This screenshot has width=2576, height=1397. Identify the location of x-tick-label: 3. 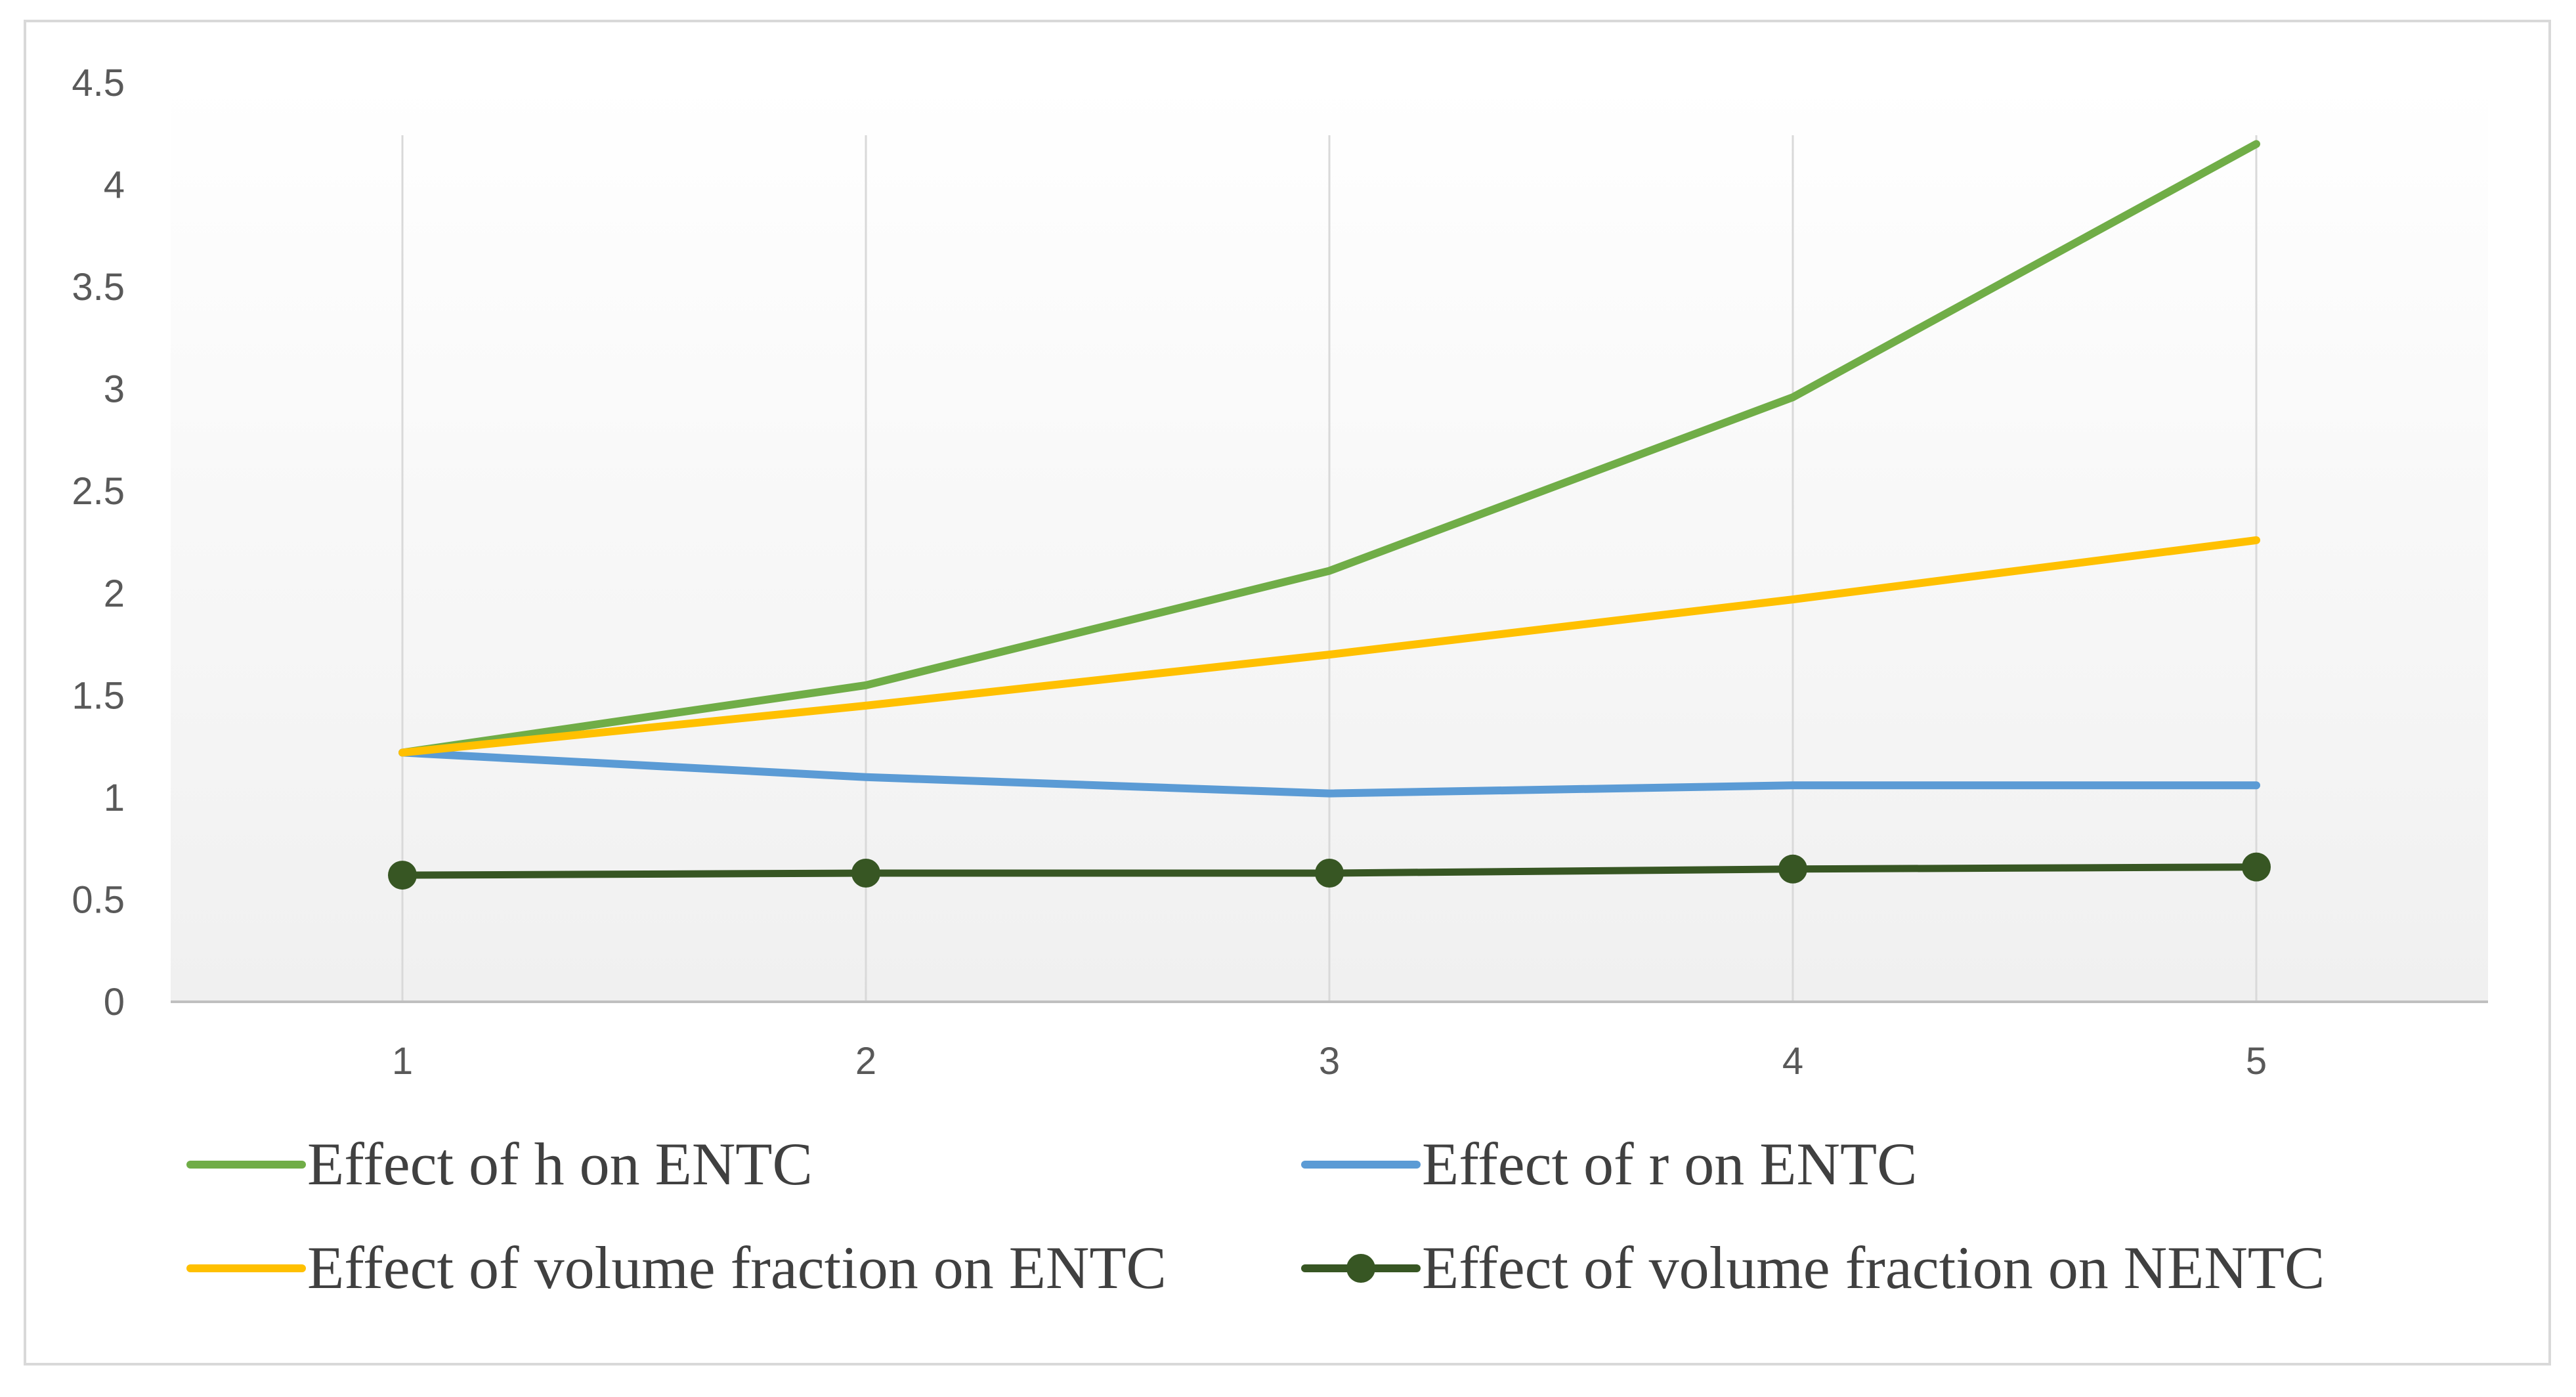
(1329, 1061).